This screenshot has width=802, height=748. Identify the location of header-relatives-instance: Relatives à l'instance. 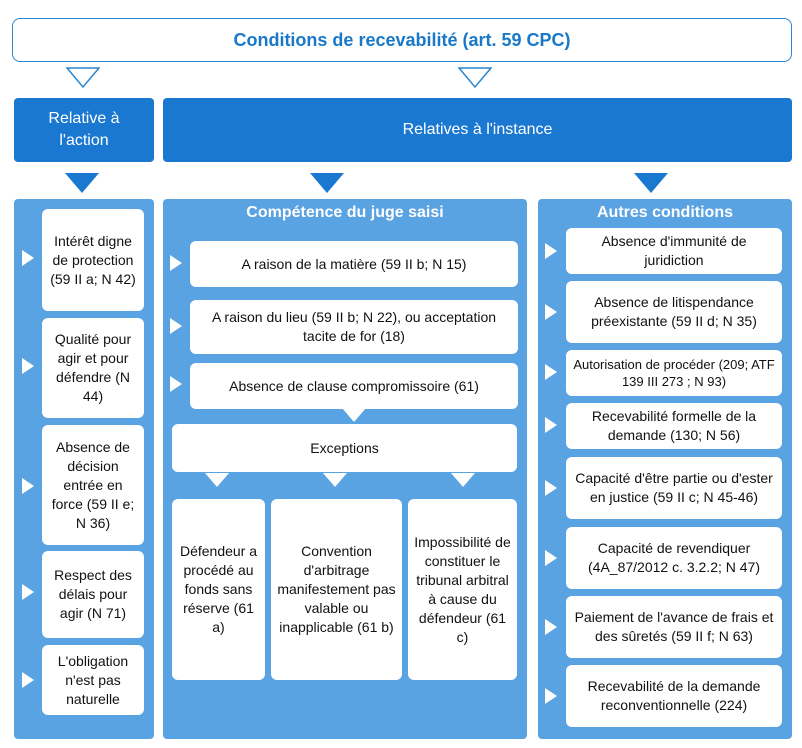
(477, 130).